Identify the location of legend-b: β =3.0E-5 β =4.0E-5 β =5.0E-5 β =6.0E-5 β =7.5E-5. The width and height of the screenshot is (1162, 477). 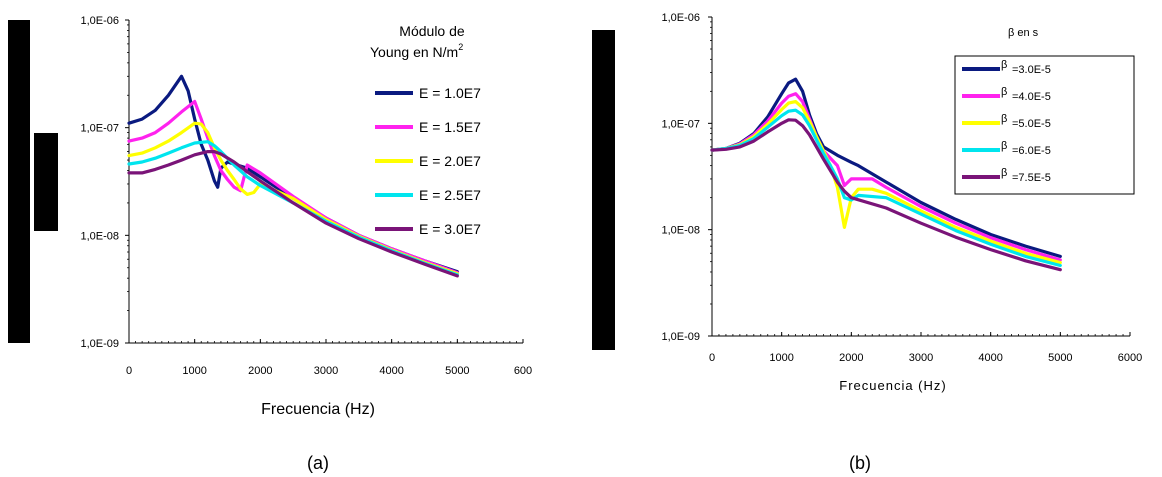
(1006, 121).